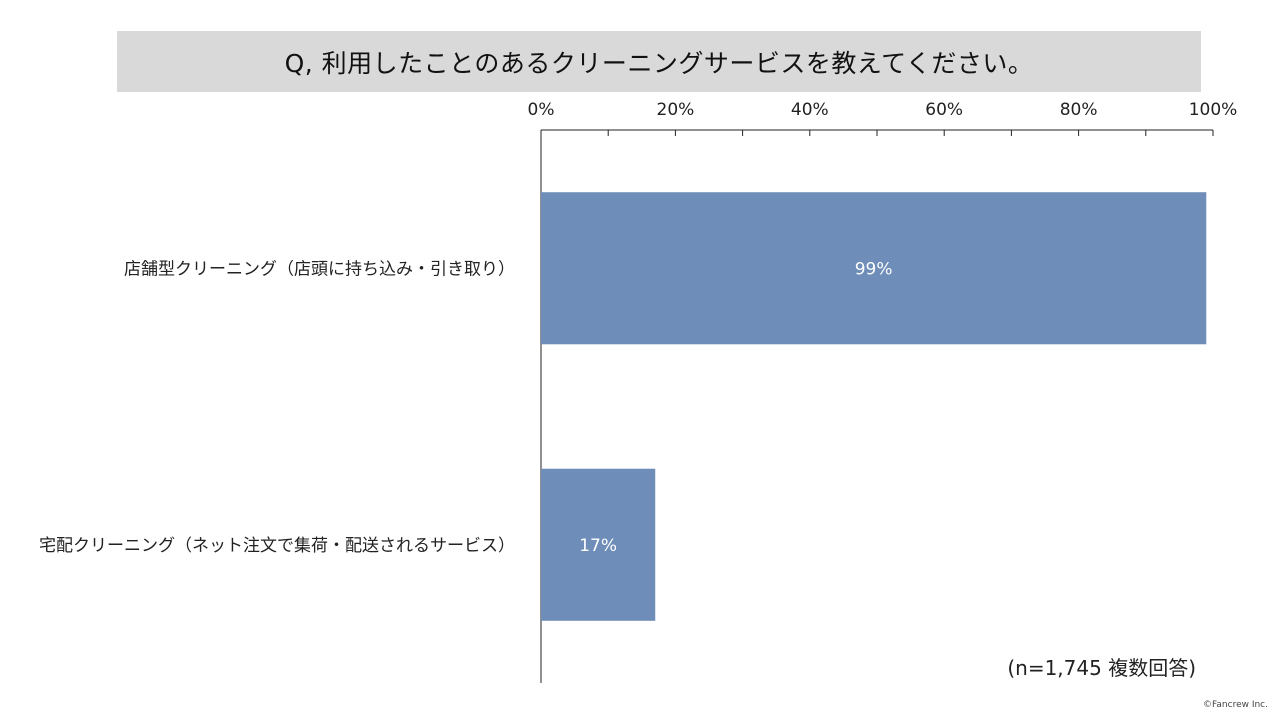 The height and width of the screenshot is (720, 1280). Describe the element at coordinates (541, 110) in the screenshot. I see `x-tick-label: 0%` at that location.